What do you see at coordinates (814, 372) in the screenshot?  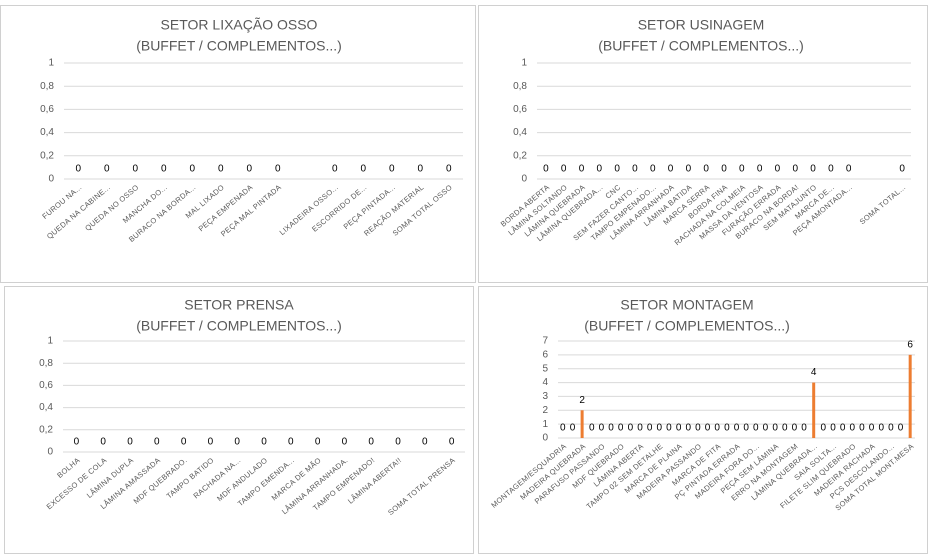 I see `data-label: 4` at bounding box center [814, 372].